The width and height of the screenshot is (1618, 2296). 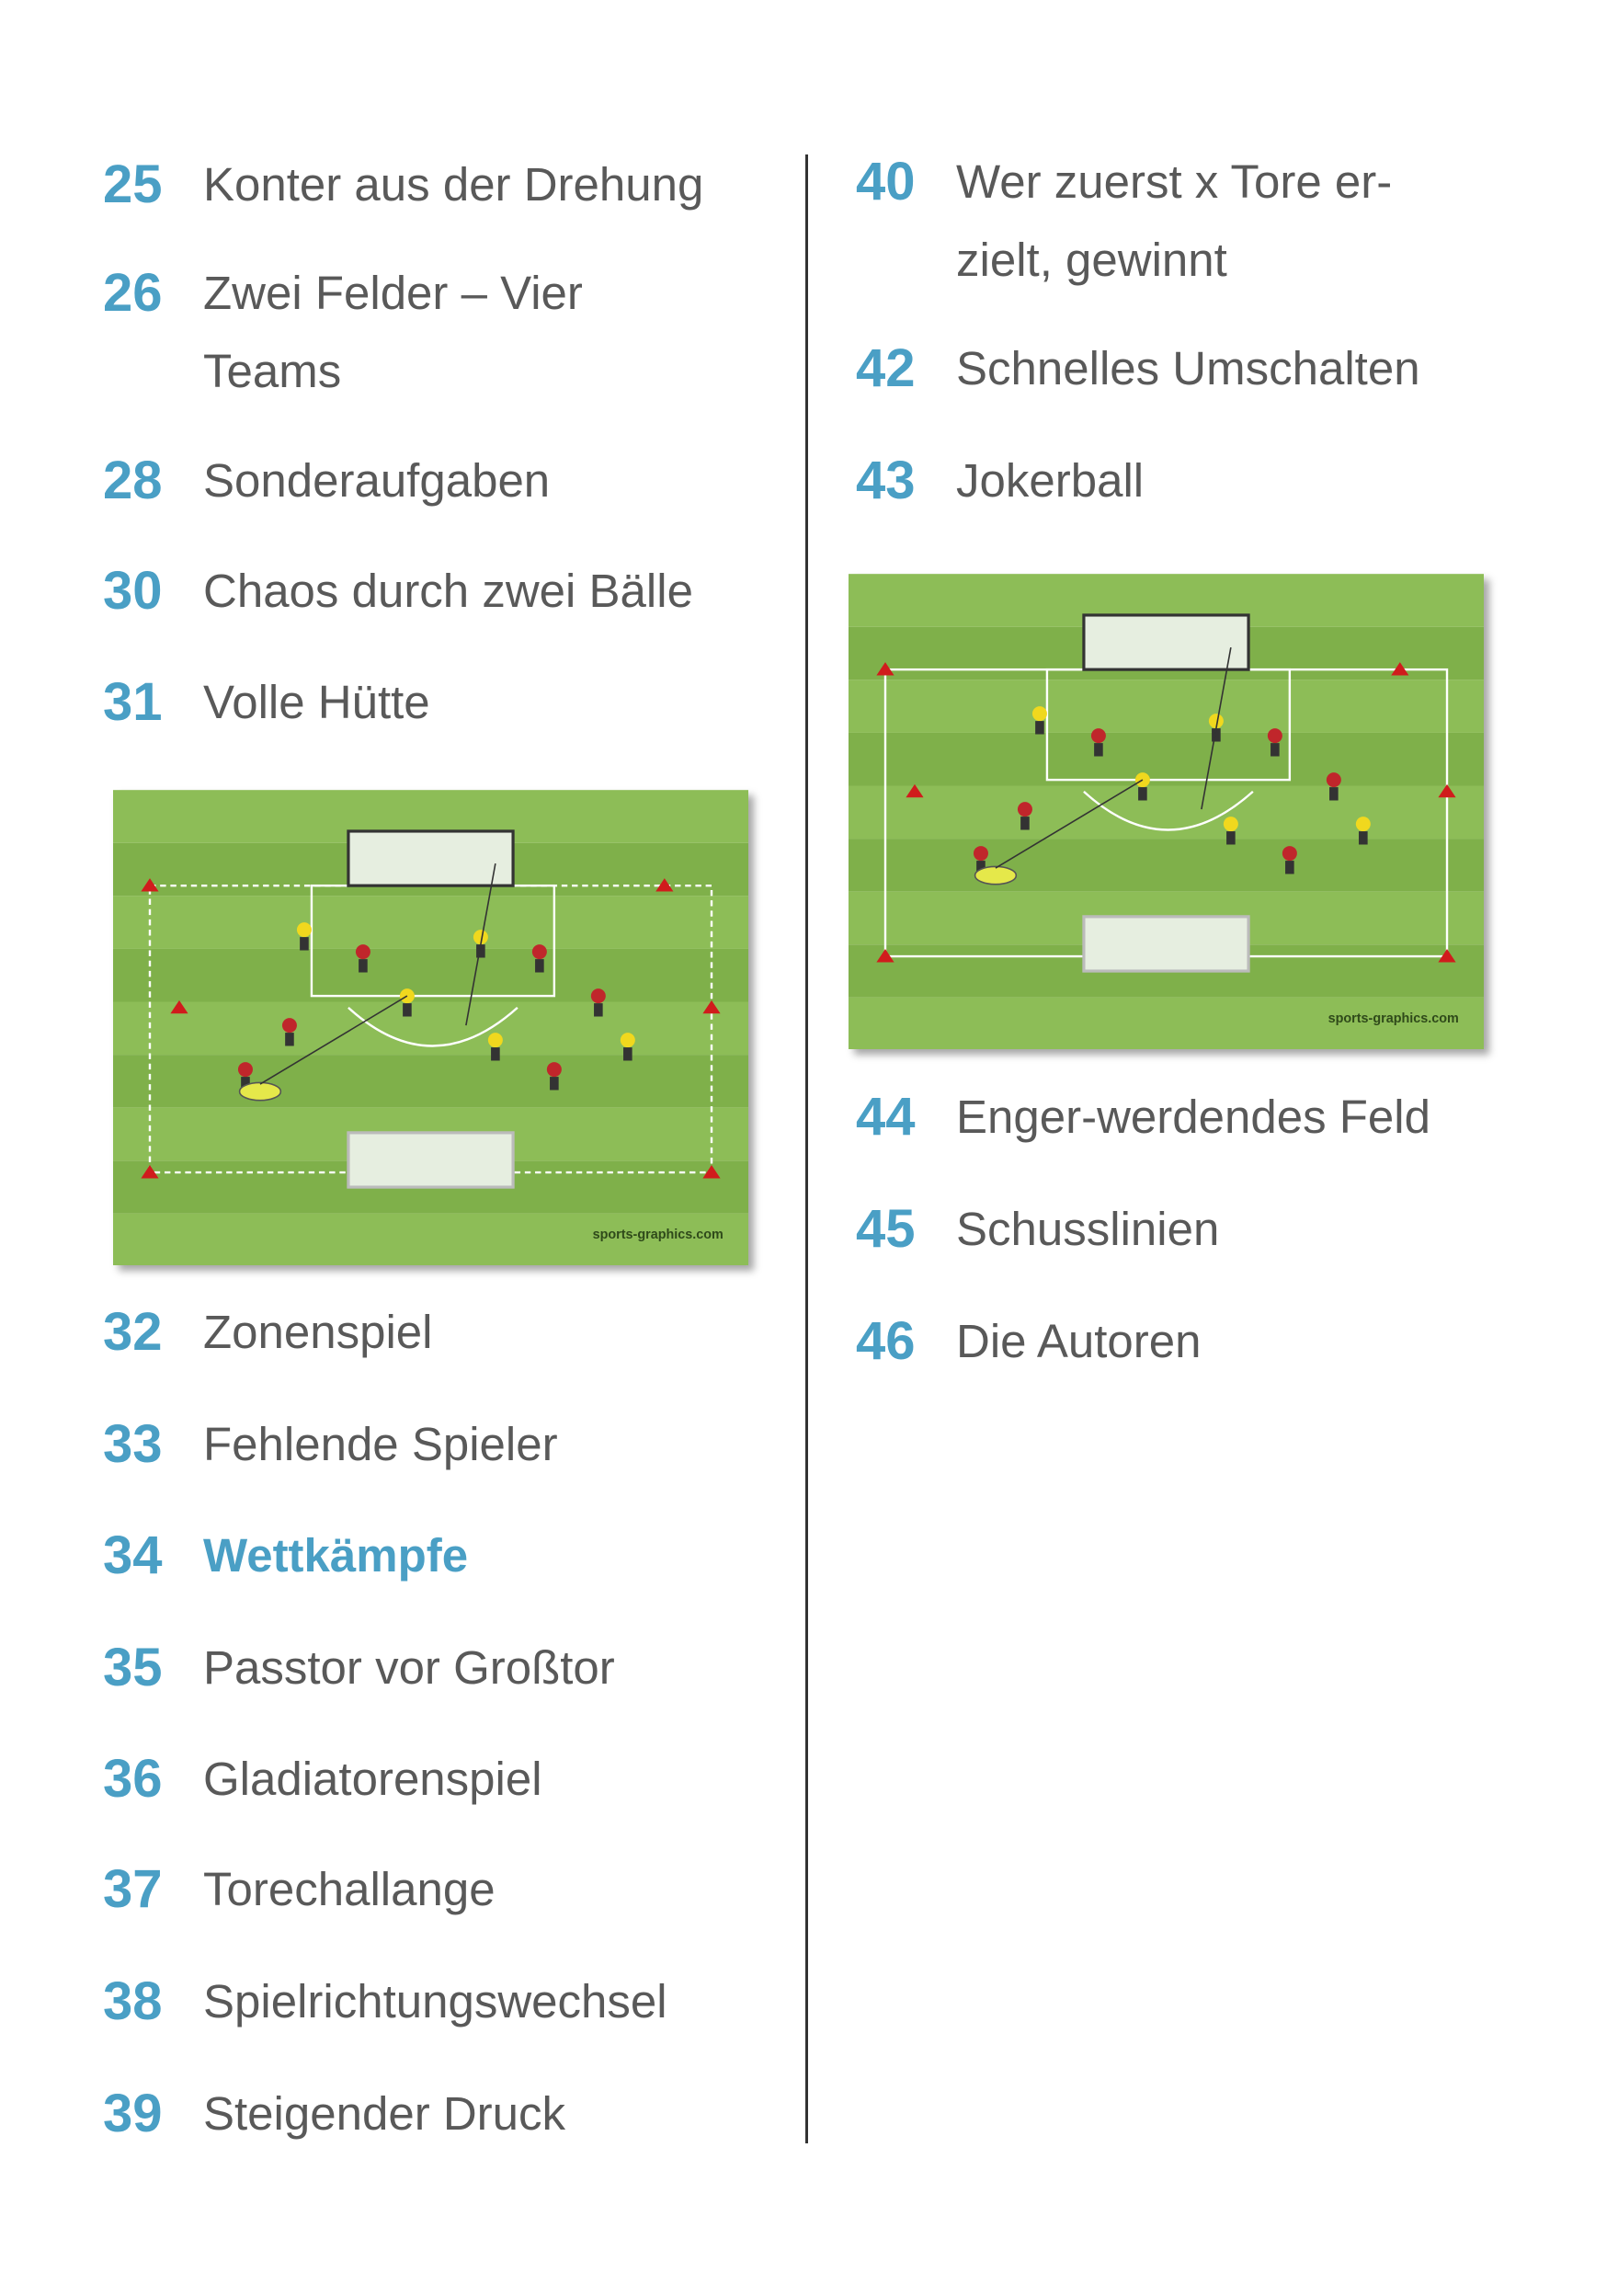 What do you see at coordinates (133, 702) in the screenshot?
I see `page-number: 31` at bounding box center [133, 702].